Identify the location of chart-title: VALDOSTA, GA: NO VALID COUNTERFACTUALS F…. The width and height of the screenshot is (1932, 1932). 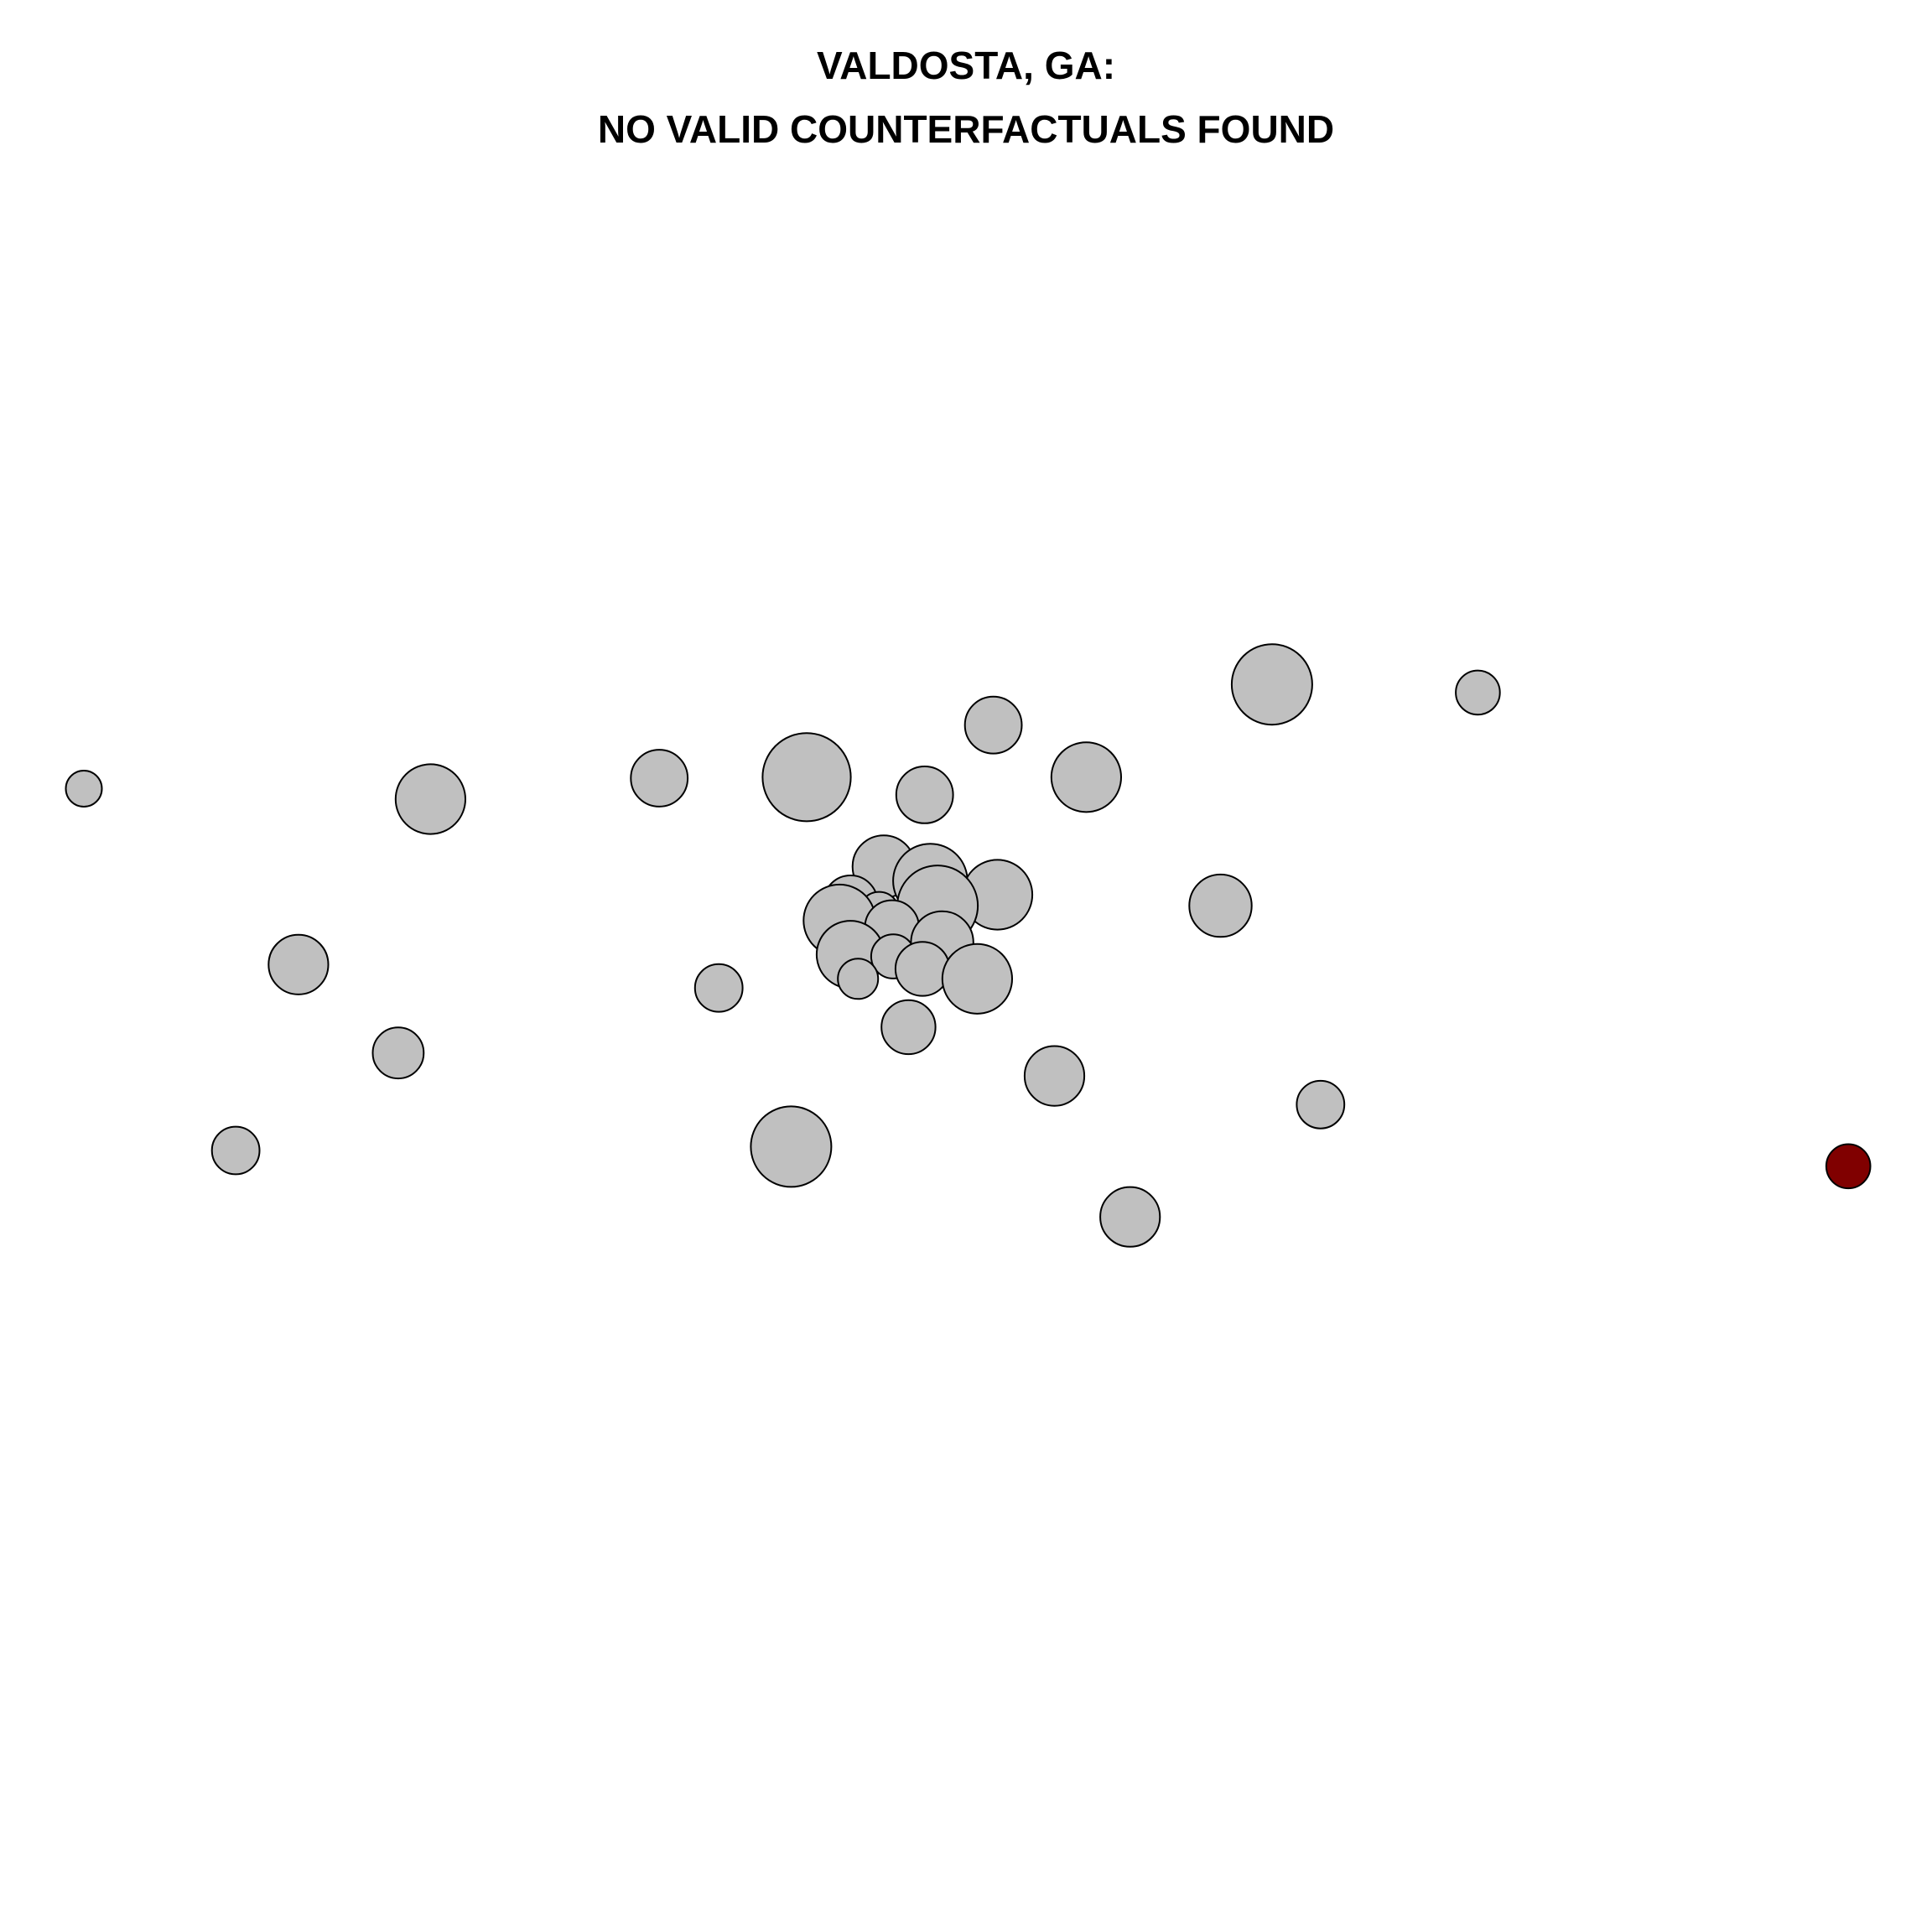
(966, 97).